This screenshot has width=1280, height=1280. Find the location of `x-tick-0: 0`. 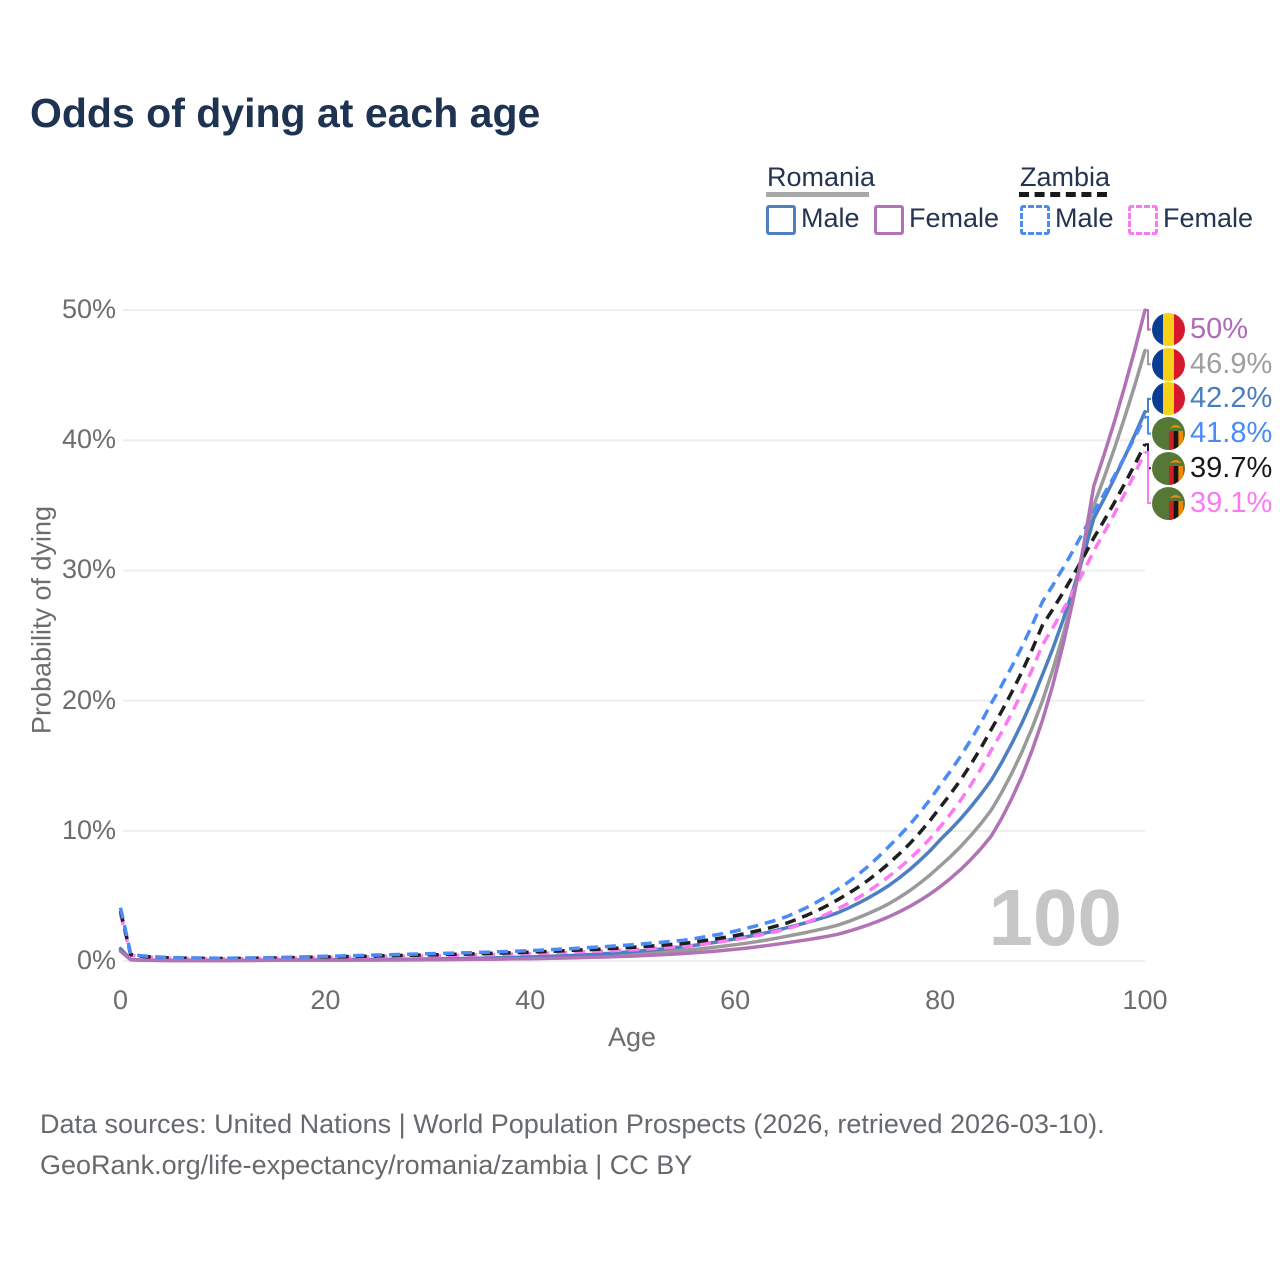

x-tick-0: 0 is located at coordinates (120, 1000).